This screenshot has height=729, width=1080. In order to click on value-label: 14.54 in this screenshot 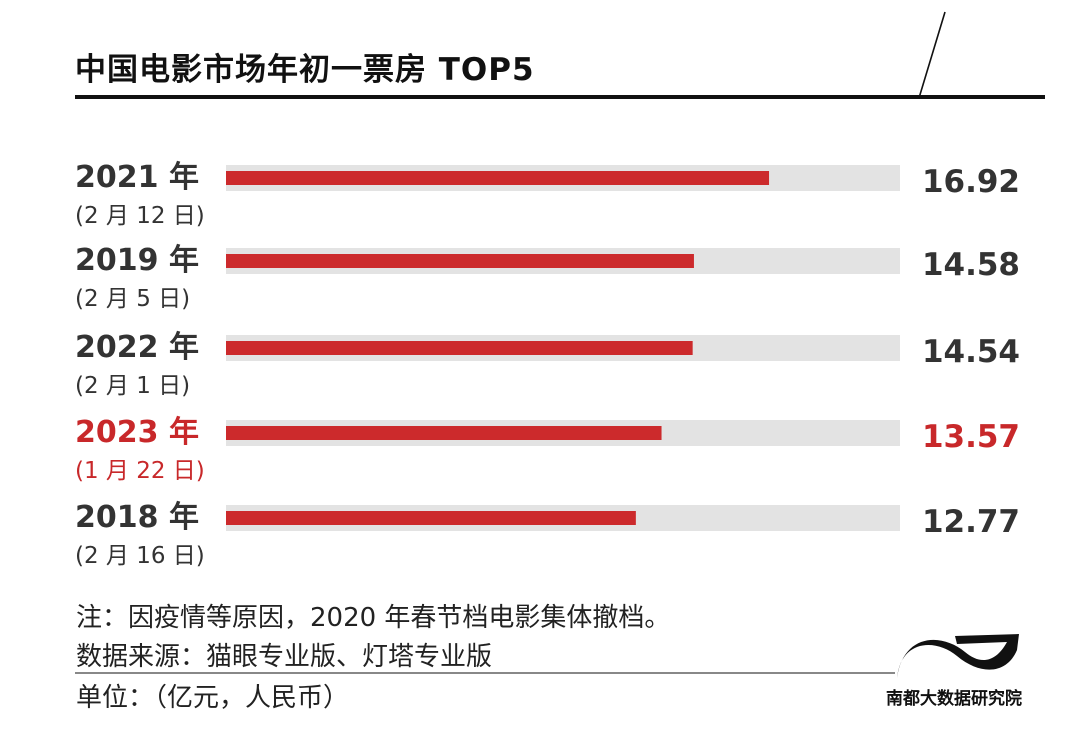, I will do `click(971, 352)`.